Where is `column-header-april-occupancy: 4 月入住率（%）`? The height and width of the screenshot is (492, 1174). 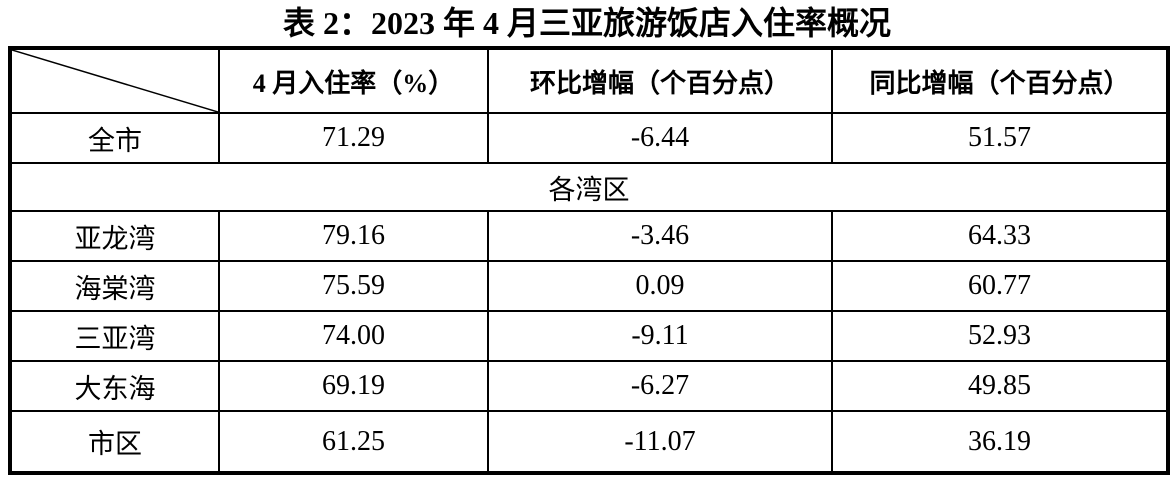
column-header-april-occupancy: 4 月入住率（%） is located at coordinates (353, 80).